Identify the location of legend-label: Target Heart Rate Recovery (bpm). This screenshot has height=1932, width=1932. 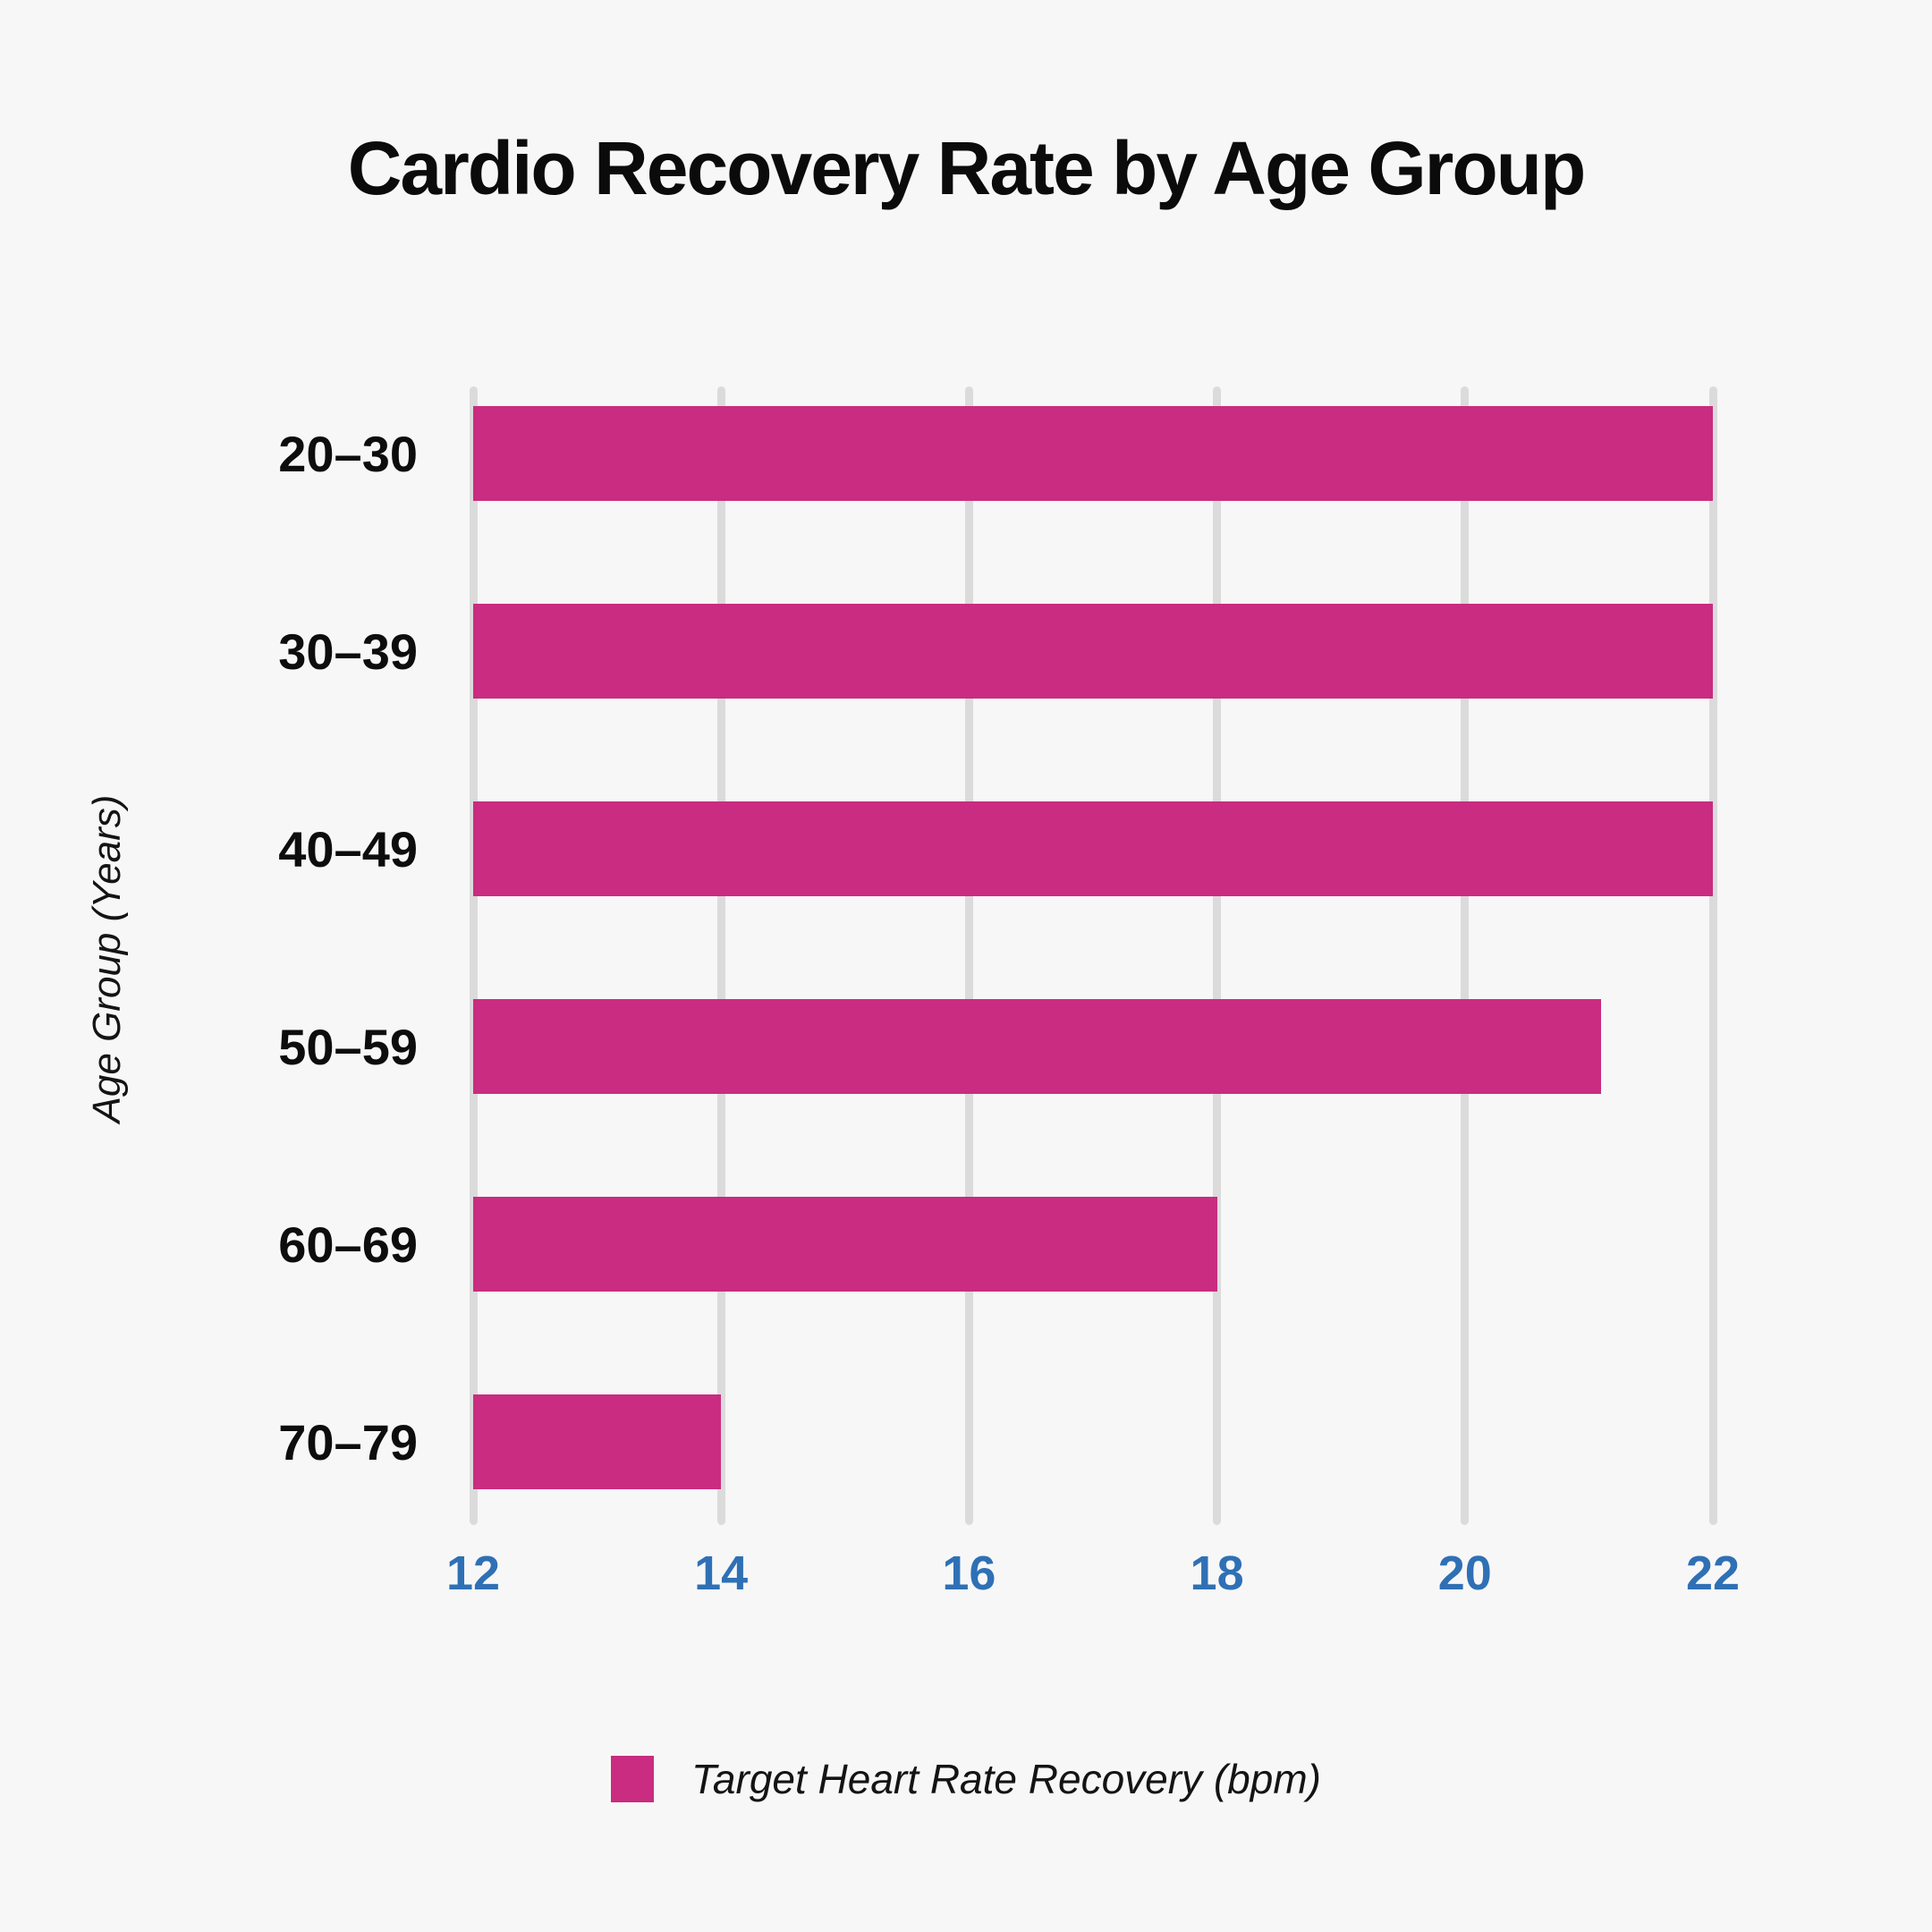
(1006, 1779).